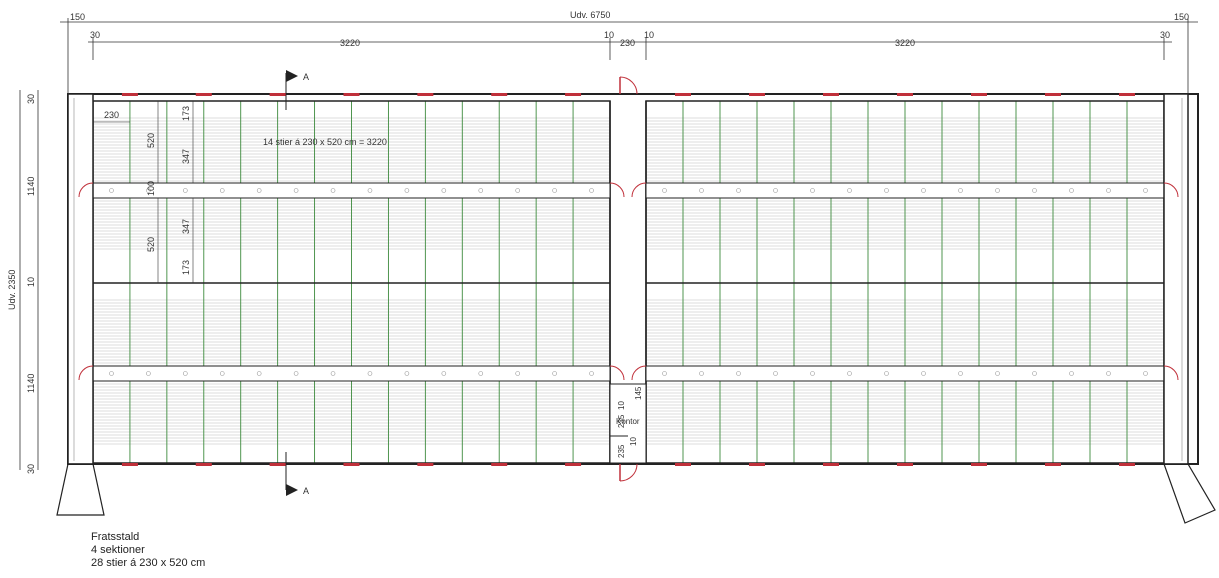 This screenshot has height=578, width=1219. I want to click on office-dim-d: 10, so click(633, 441).